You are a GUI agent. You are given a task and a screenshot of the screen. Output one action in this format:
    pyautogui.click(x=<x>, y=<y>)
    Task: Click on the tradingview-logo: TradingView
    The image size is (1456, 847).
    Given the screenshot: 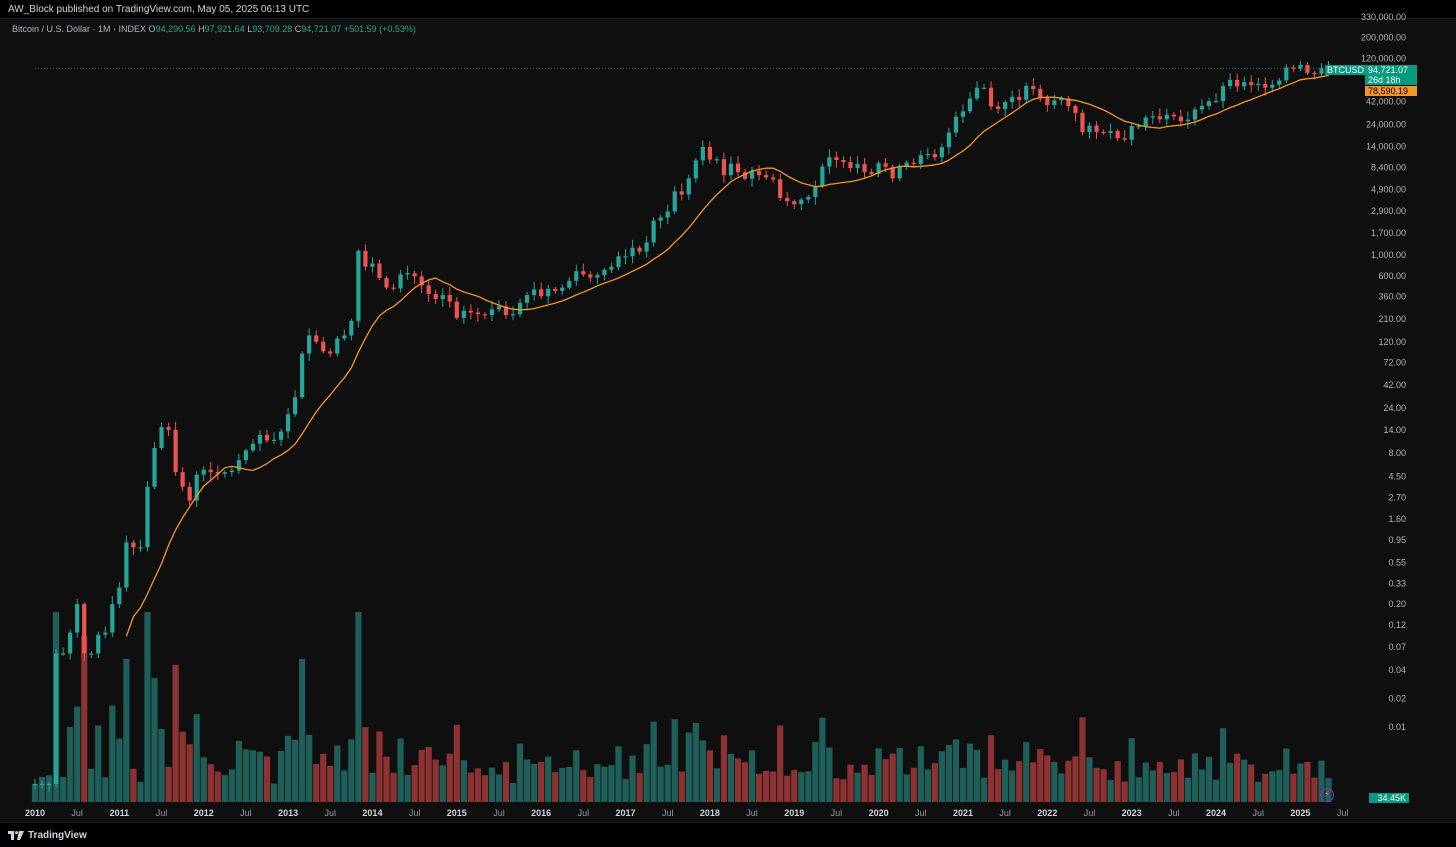 What is the action you would take?
    pyautogui.click(x=47, y=835)
    